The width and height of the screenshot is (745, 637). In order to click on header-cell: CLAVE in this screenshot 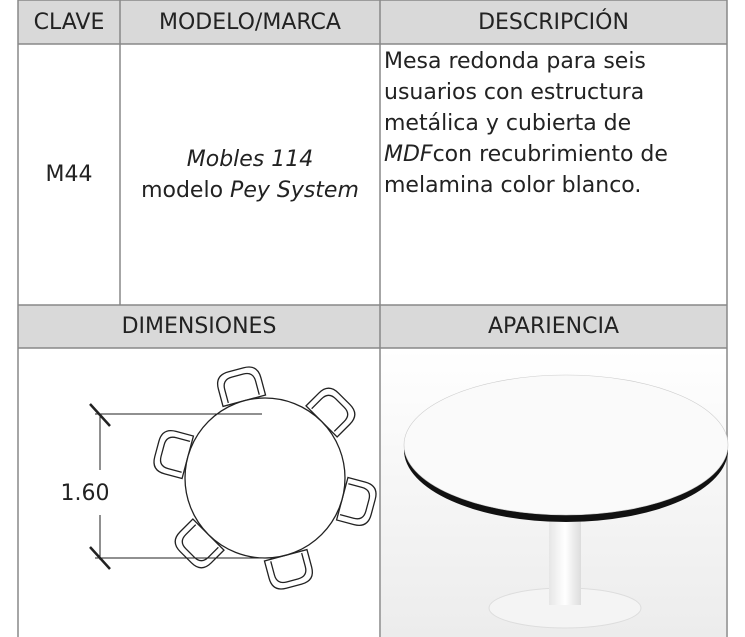, I will do `click(69, 22)`.